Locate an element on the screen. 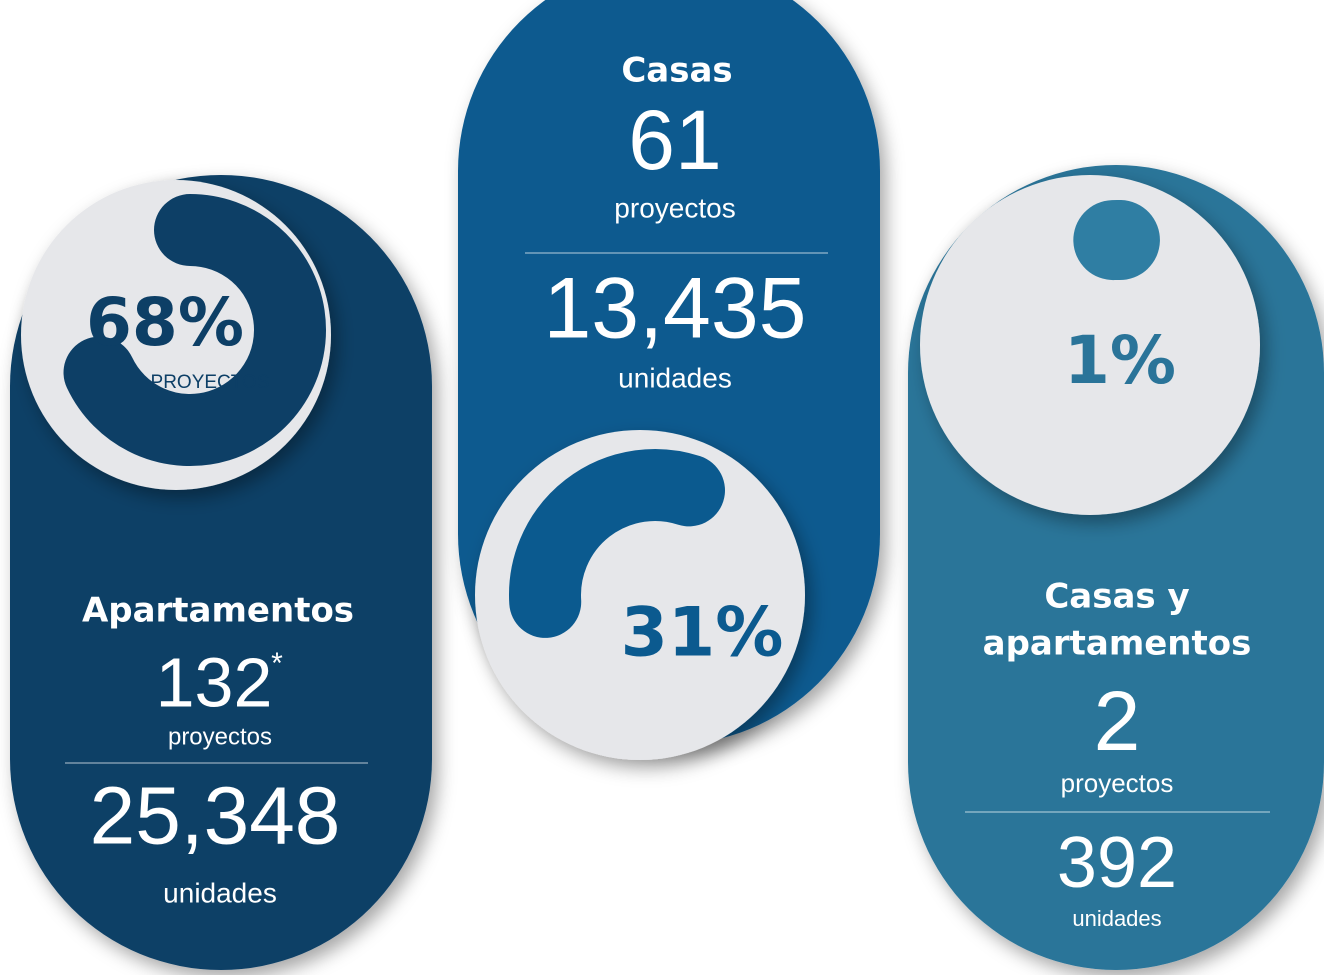 The width and height of the screenshot is (1324, 975). percent: 1% is located at coordinates (1120, 360).